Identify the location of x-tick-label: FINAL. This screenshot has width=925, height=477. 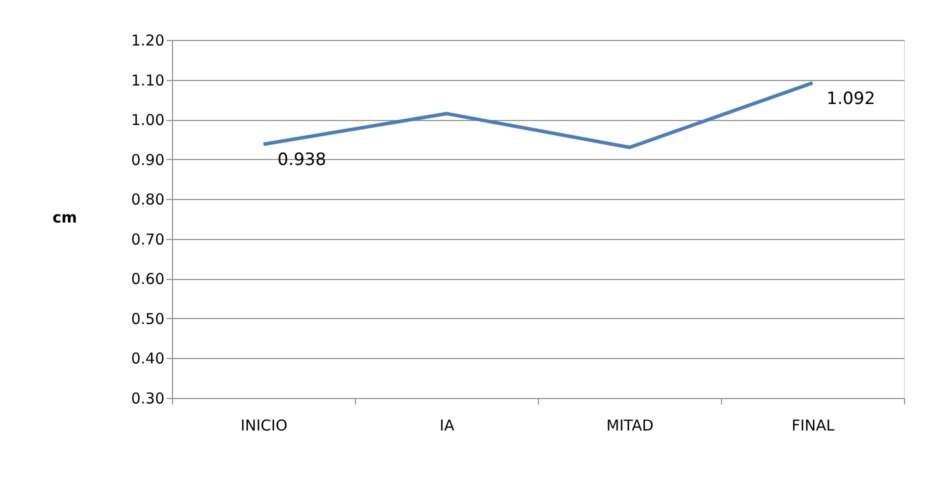
(814, 425).